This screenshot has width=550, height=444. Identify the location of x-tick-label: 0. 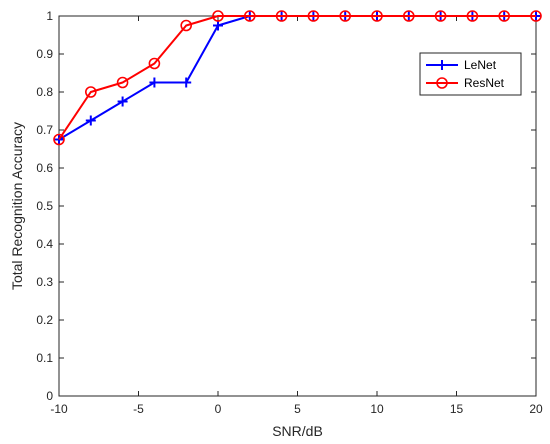
(218, 409).